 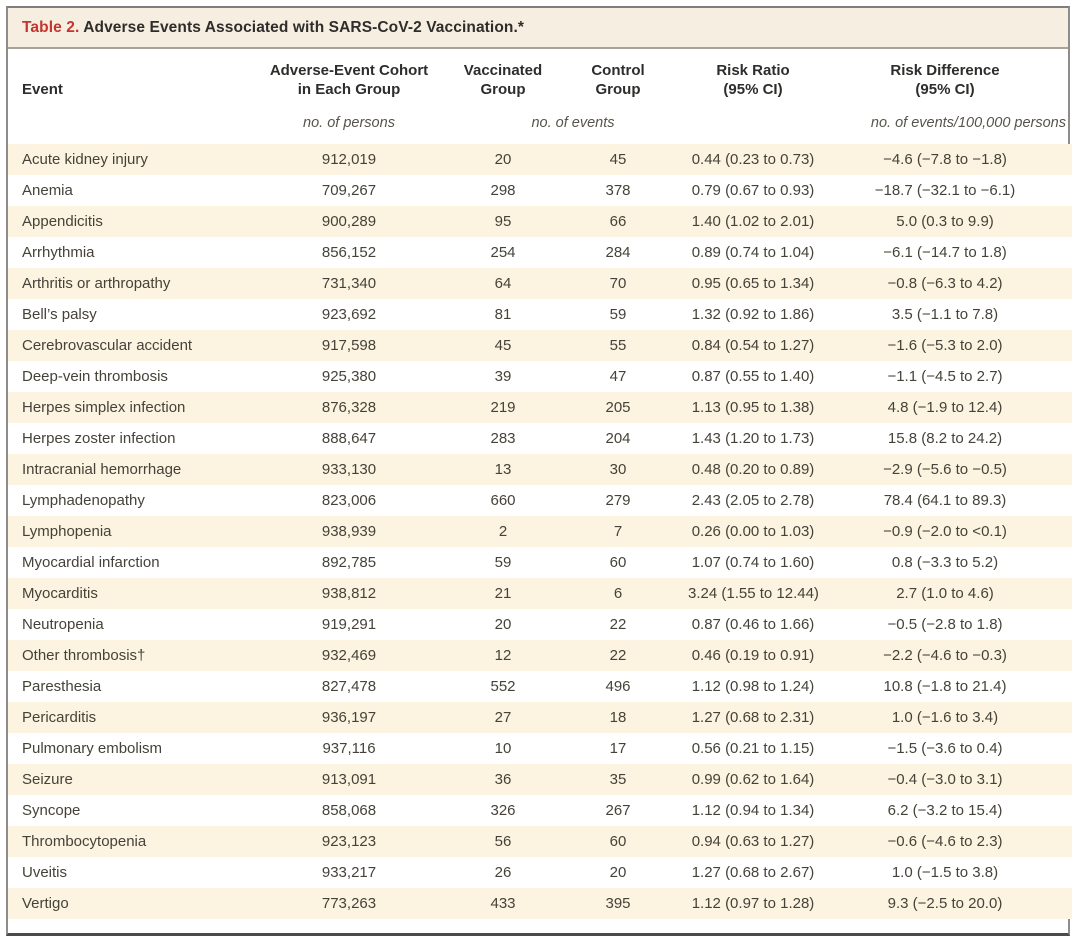 What do you see at coordinates (349, 283) in the screenshot?
I see `cohort-cell: 731,340` at bounding box center [349, 283].